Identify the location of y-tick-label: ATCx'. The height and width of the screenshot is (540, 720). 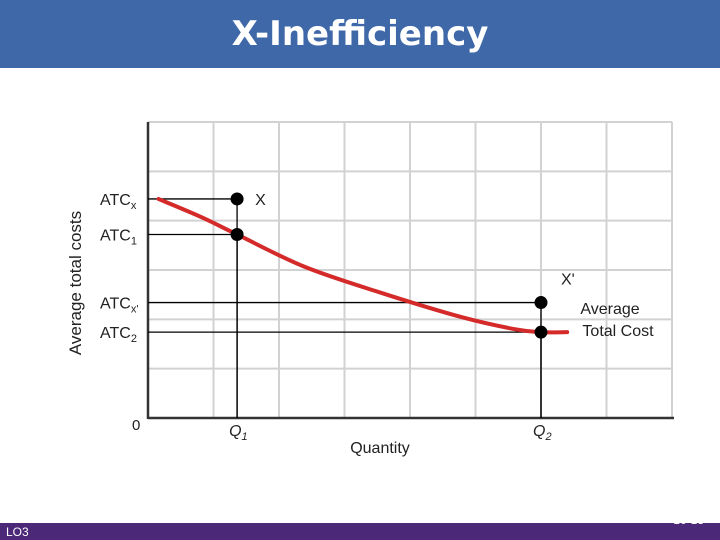
(119, 306).